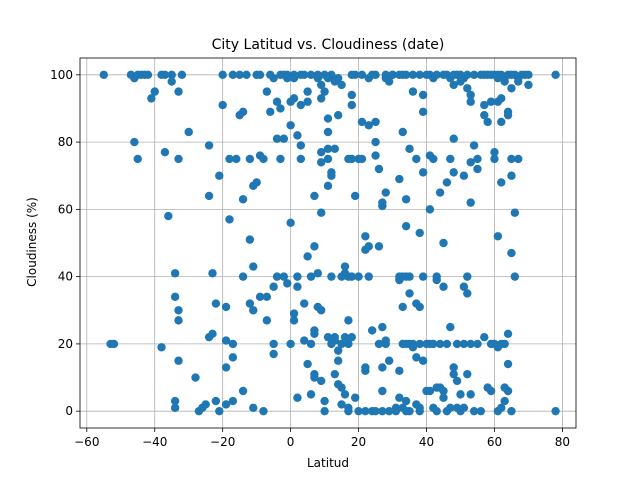 The image size is (640, 480). I want to click on y-tick-label: 60, so click(65, 209).